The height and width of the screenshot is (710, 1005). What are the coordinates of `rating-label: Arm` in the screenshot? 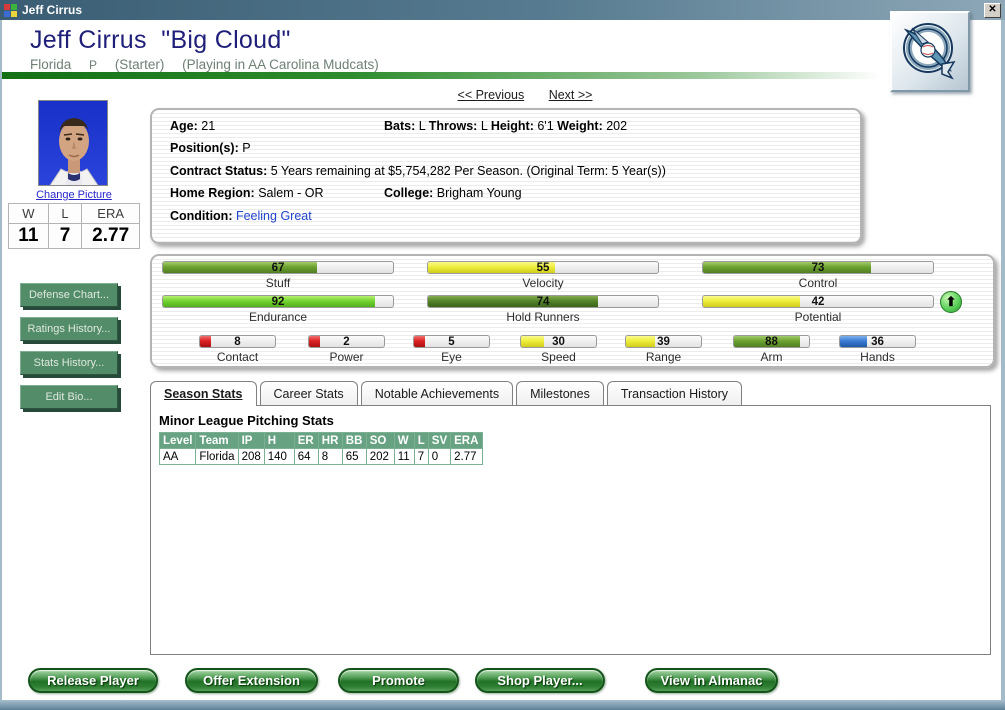 It's located at (771, 357).